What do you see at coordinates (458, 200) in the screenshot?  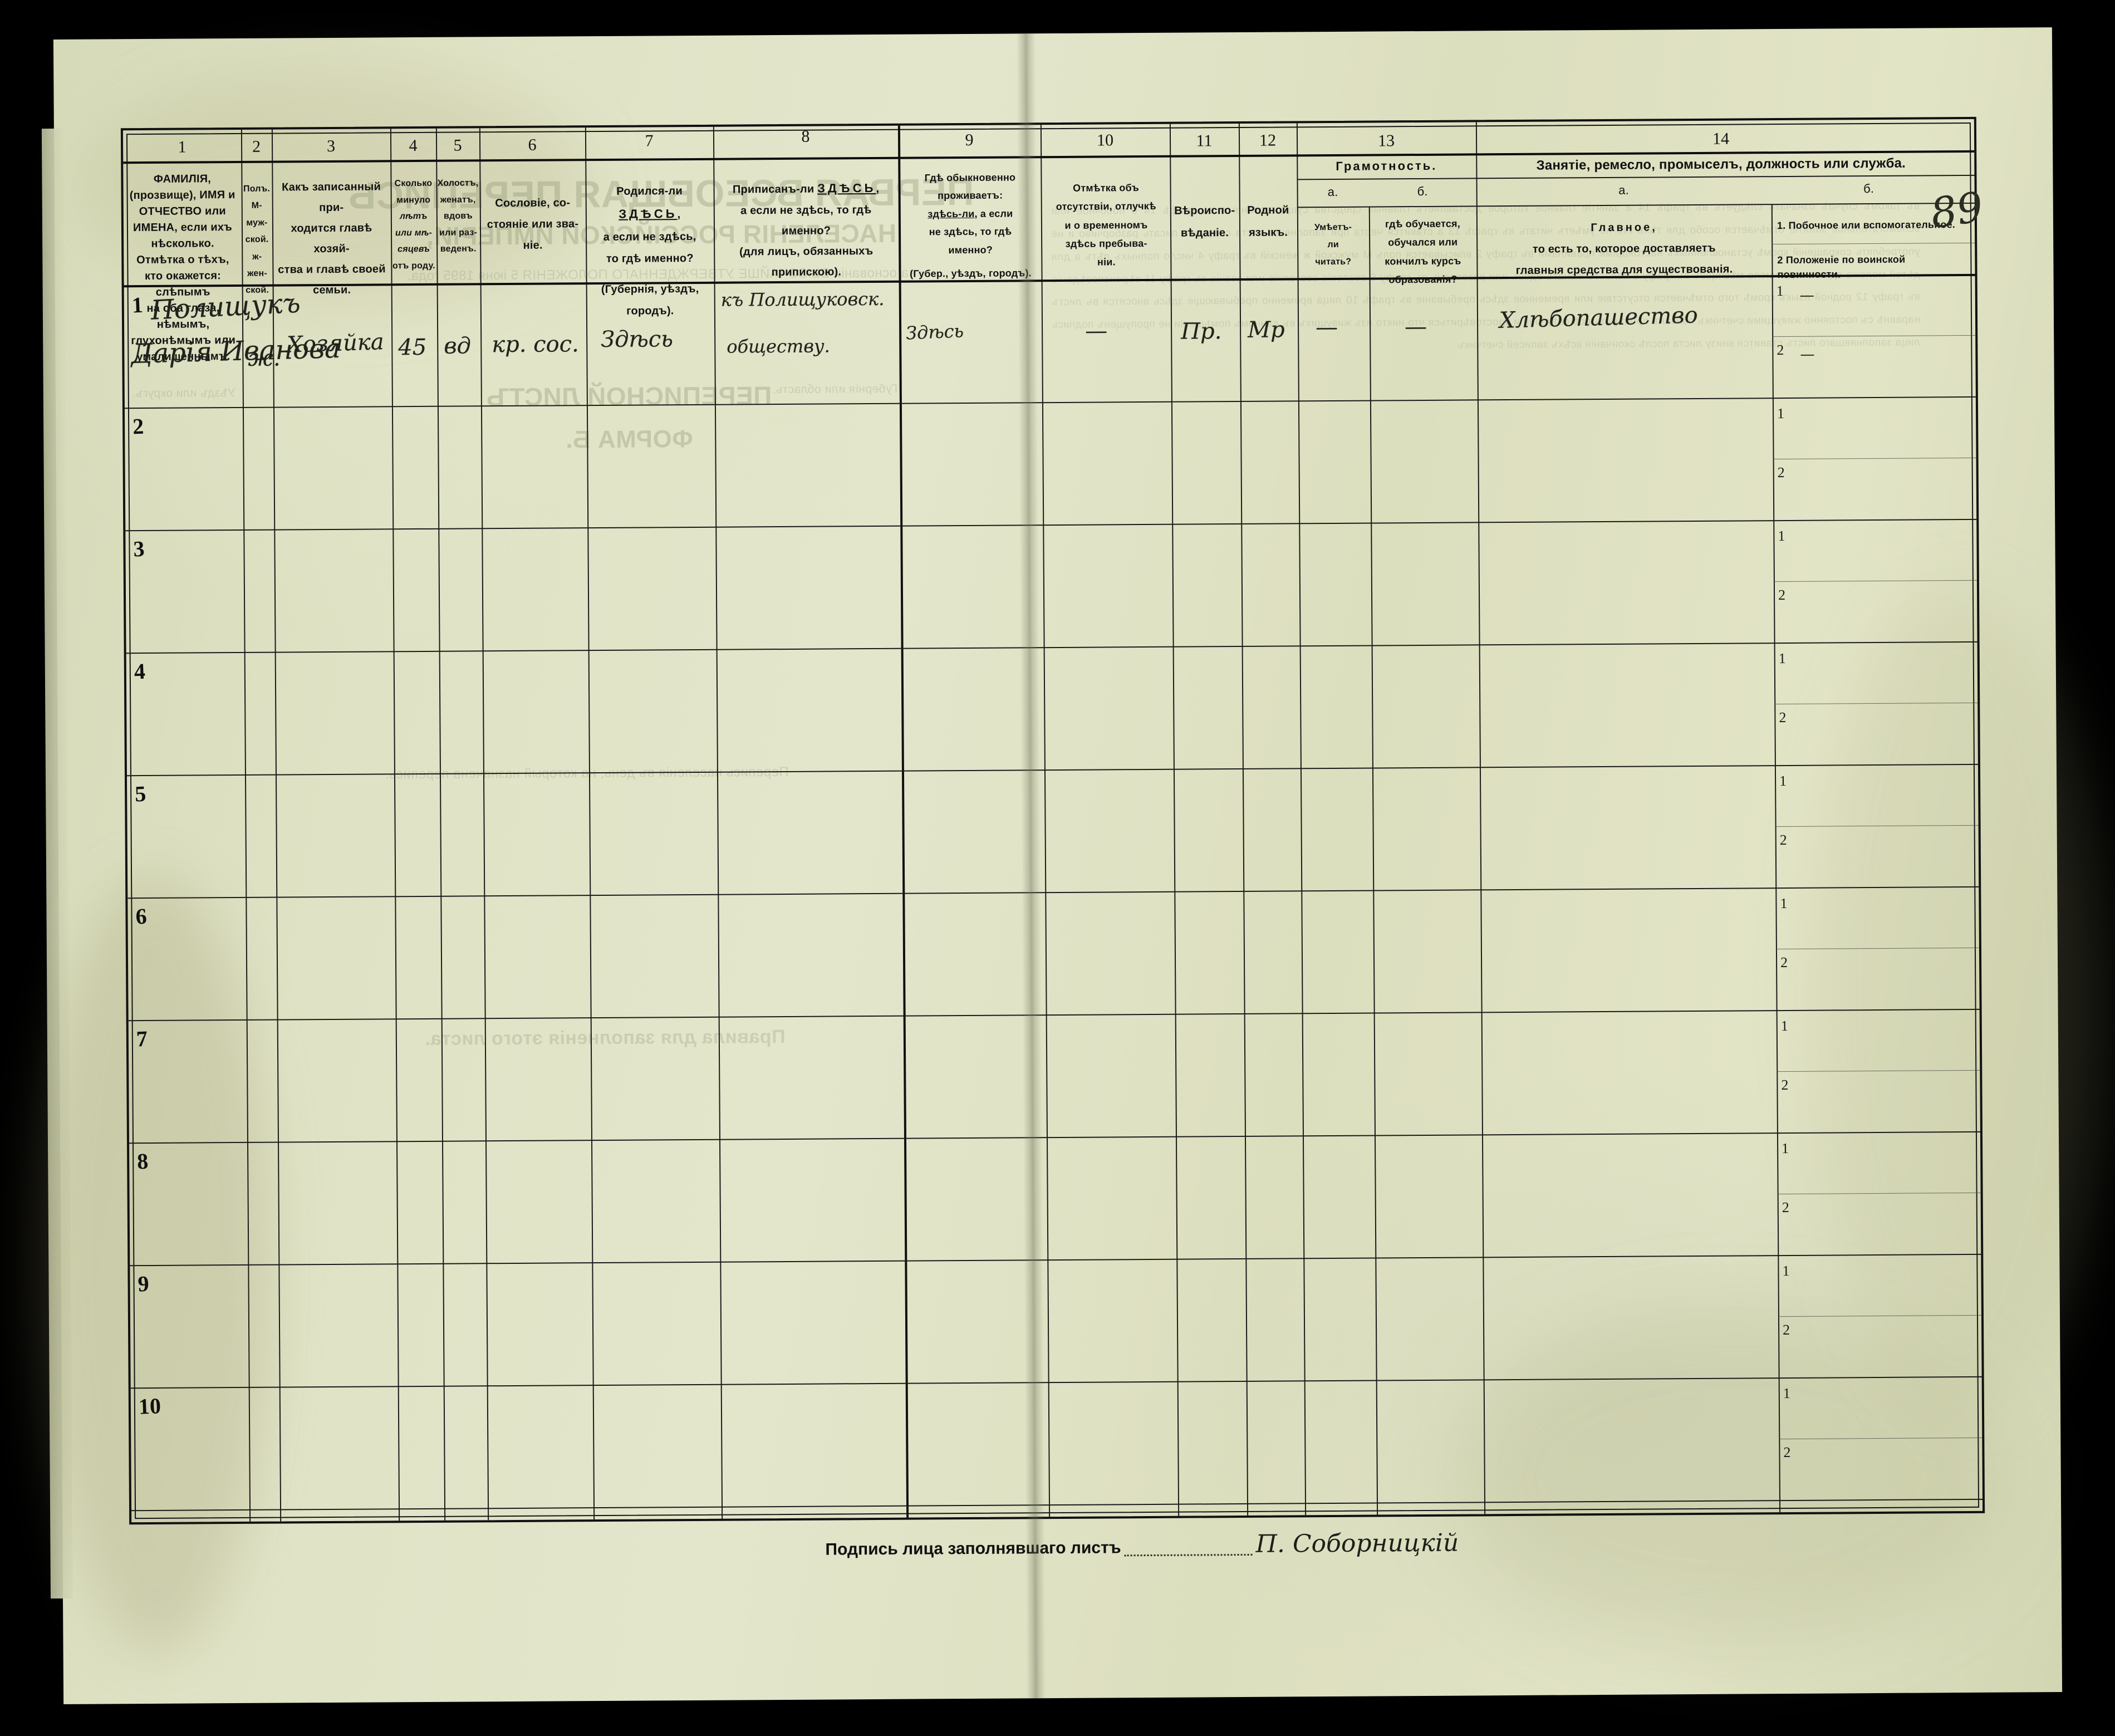 I see `col5-line-2: женатъ,` at bounding box center [458, 200].